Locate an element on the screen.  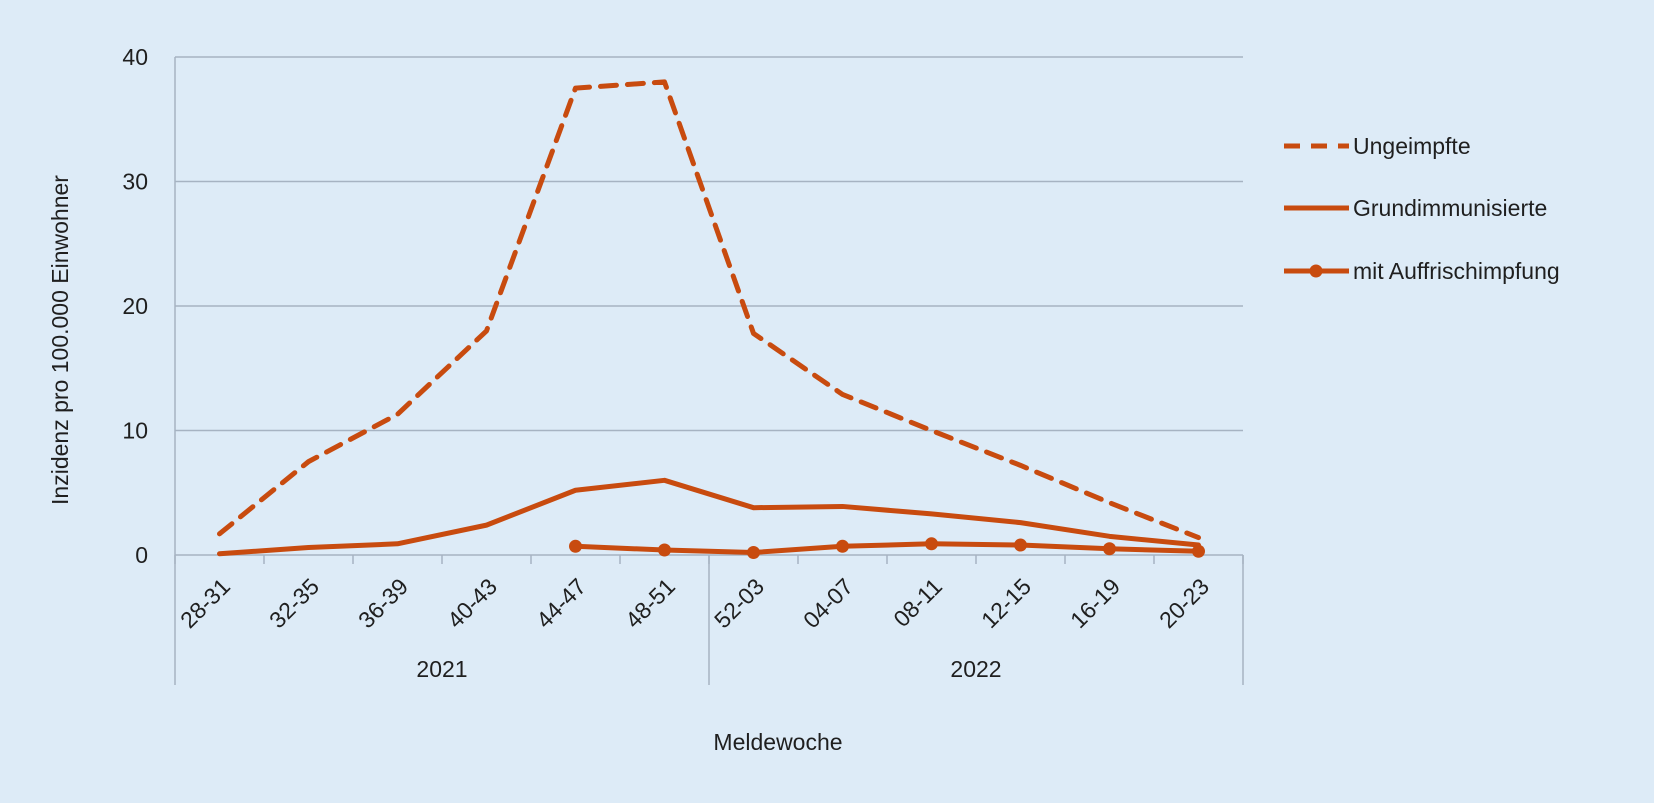
x-axis-title: Meldewoche is located at coordinates (777, 742).